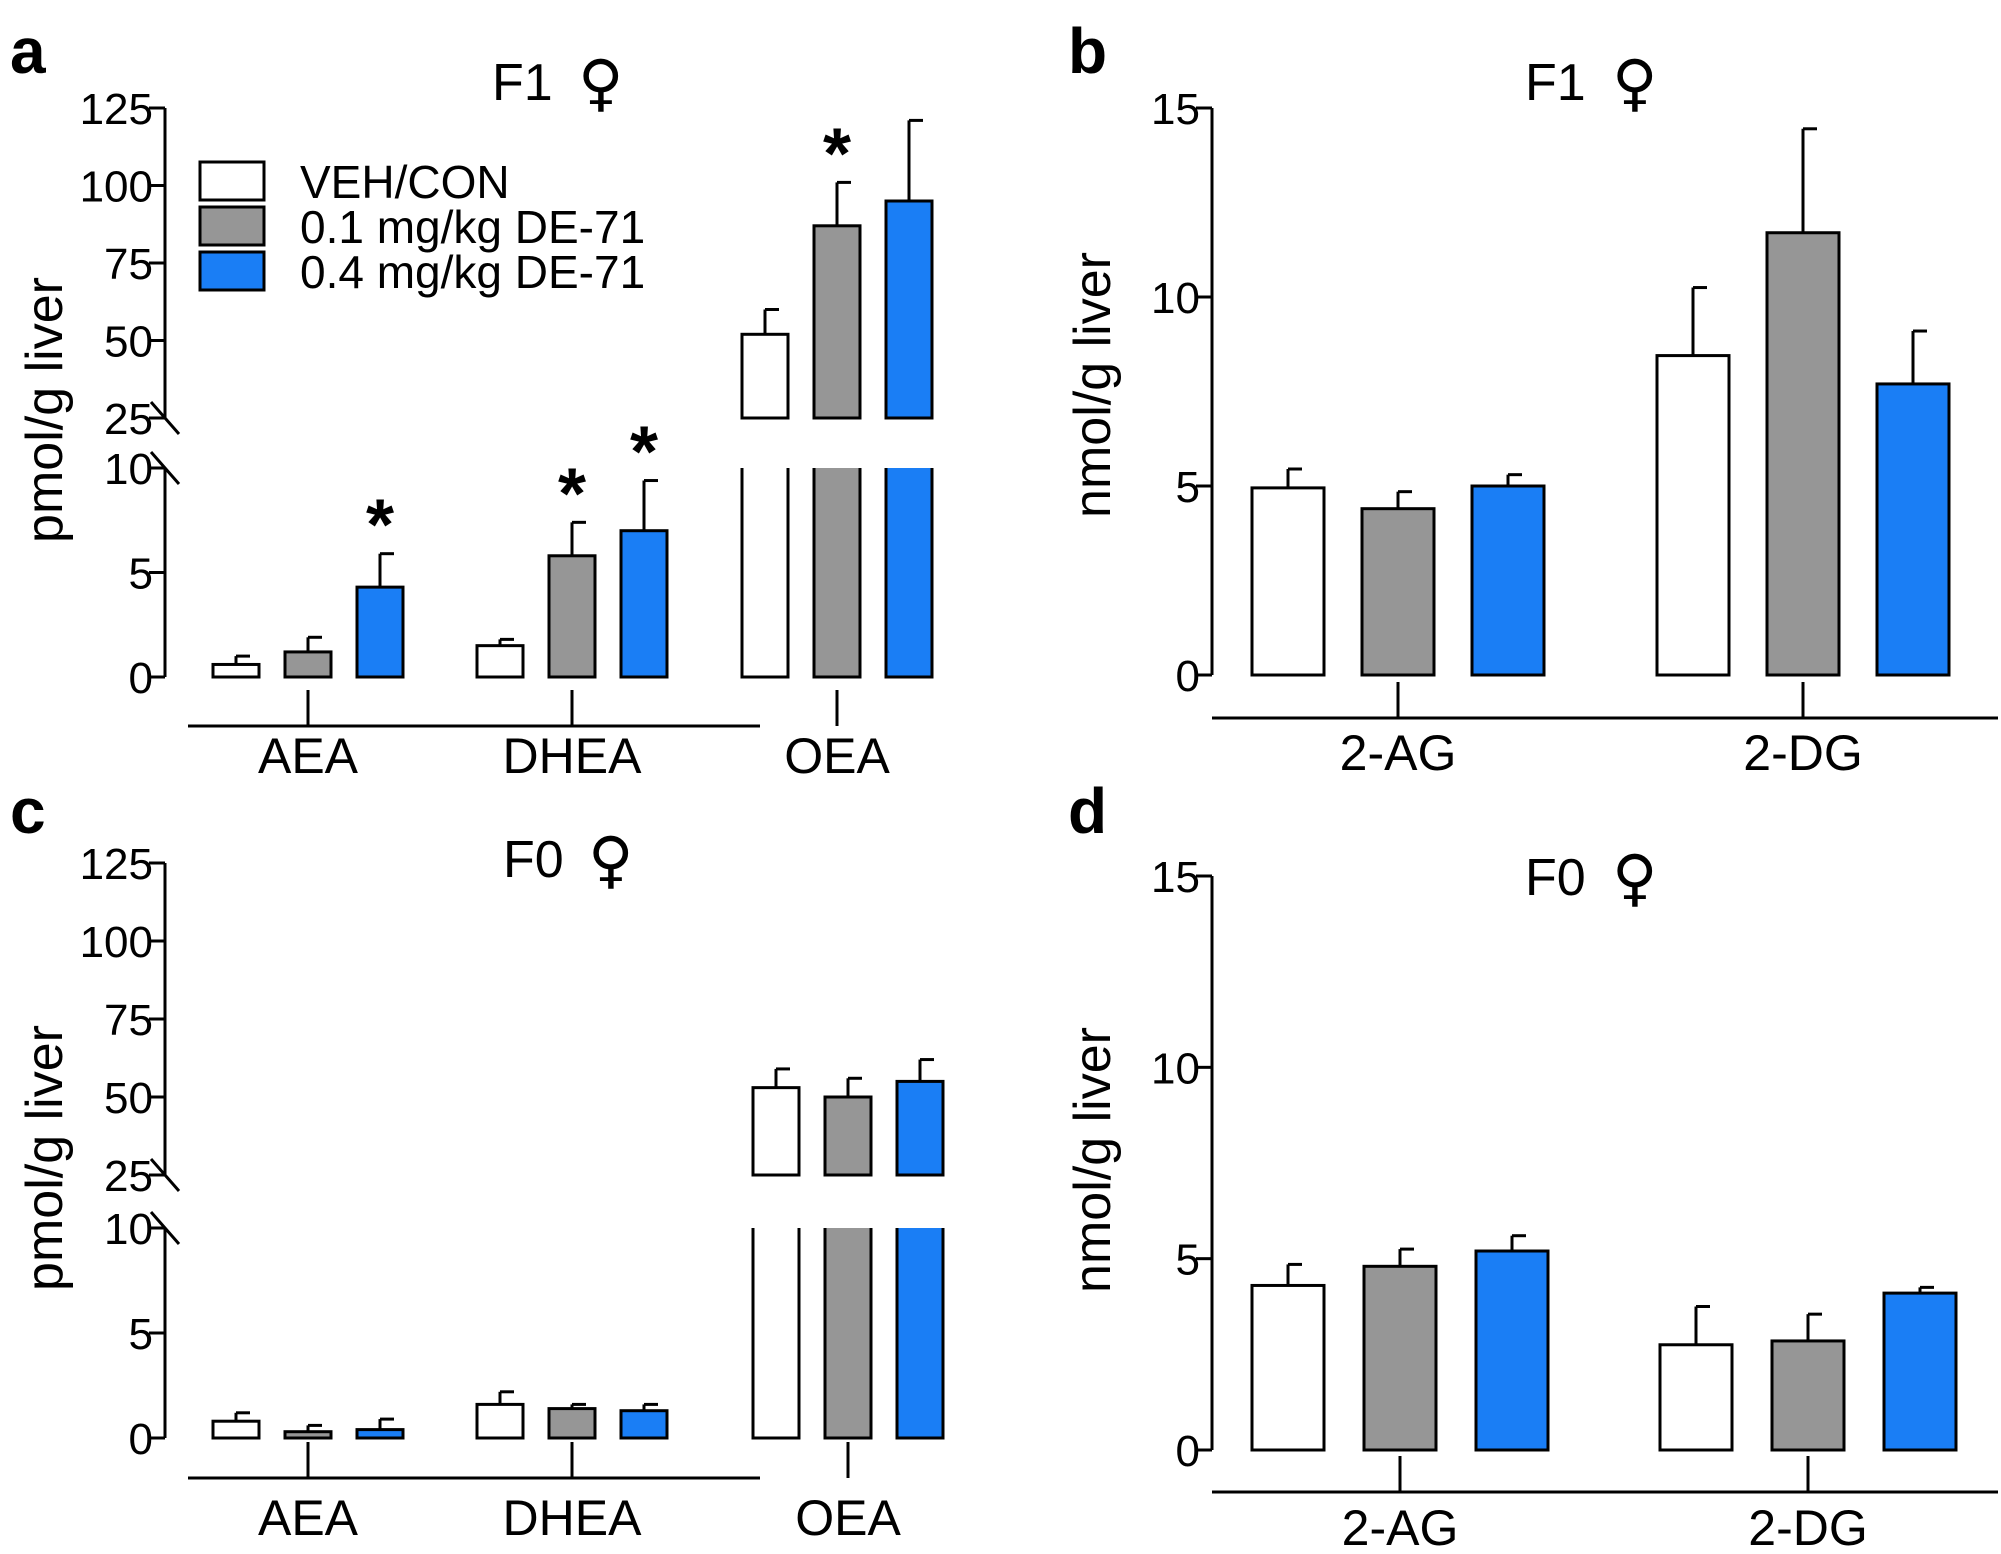 The height and width of the screenshot is (1554, 2001). What do you see at coordinates (308, 756) in the screenshot?
I see `x-tick-label: AEA` at bounding box center [308, 756].